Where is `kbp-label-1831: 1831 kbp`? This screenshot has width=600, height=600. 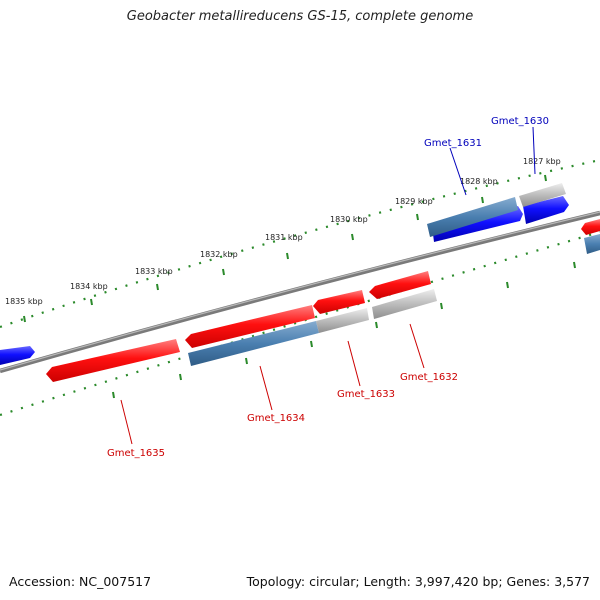
kbp-label-1831: 1831 kbp is located at coordinates (284, 237).